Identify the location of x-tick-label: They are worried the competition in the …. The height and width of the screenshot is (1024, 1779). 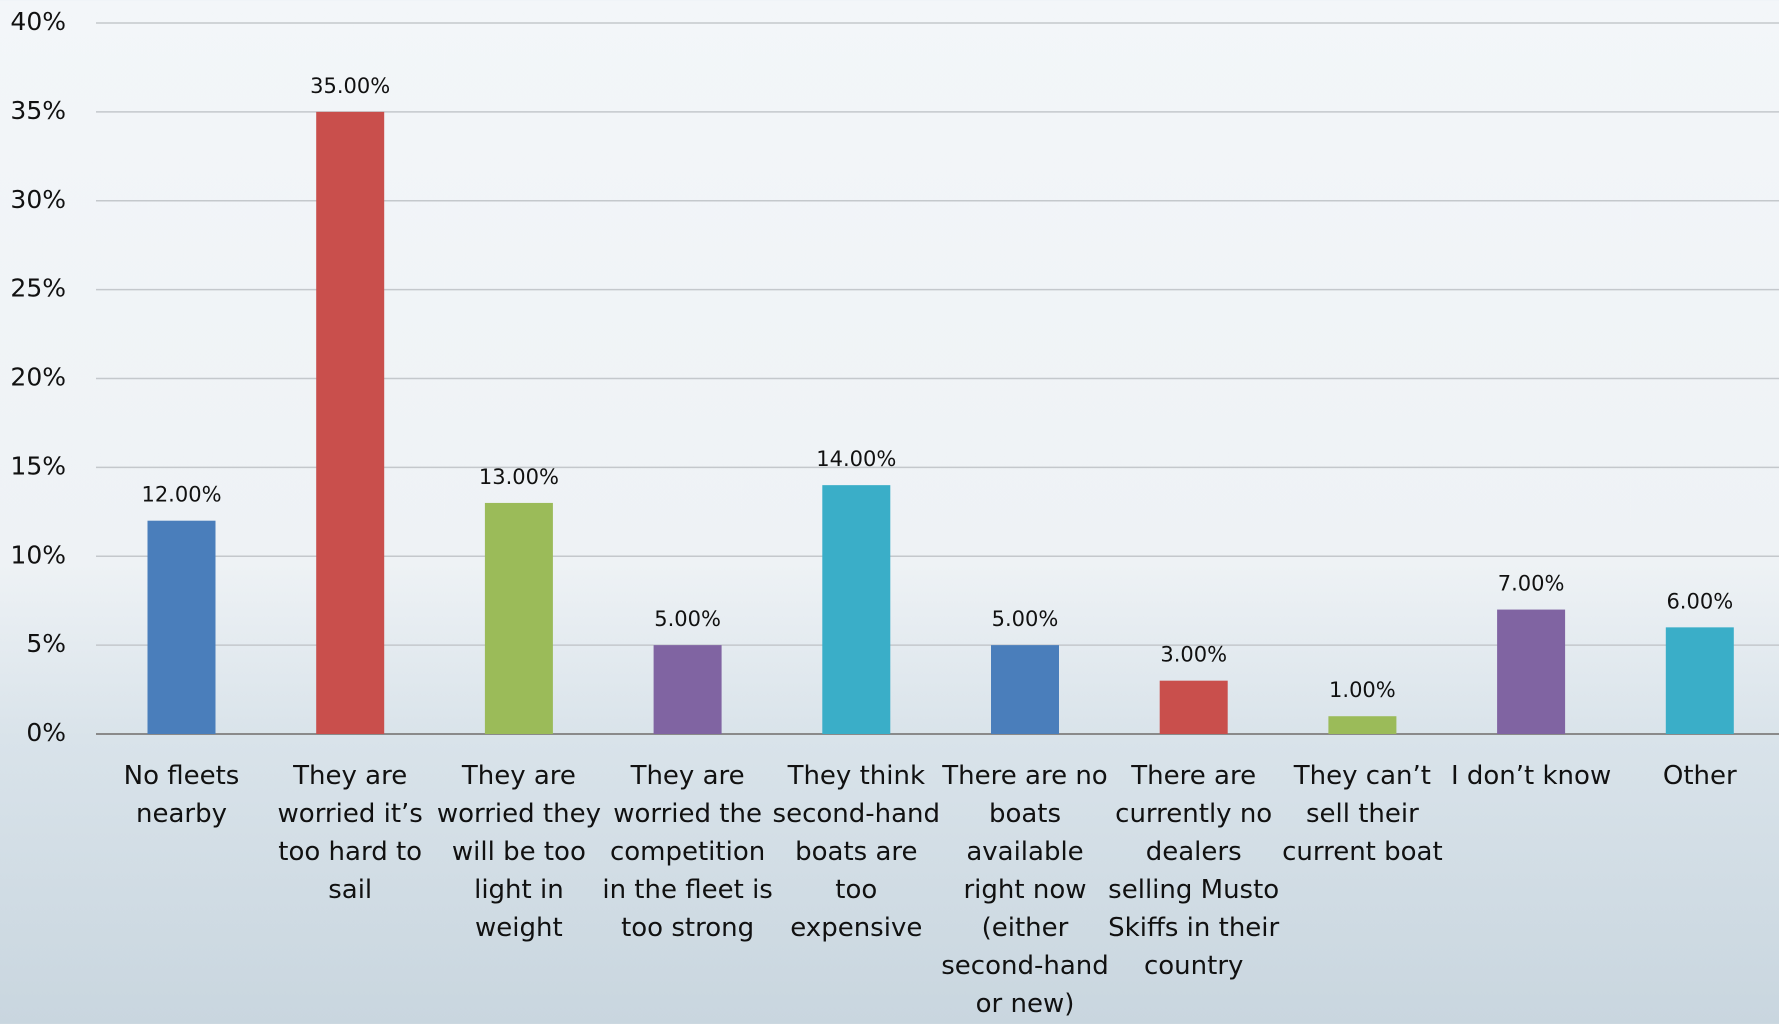
(687, 852).